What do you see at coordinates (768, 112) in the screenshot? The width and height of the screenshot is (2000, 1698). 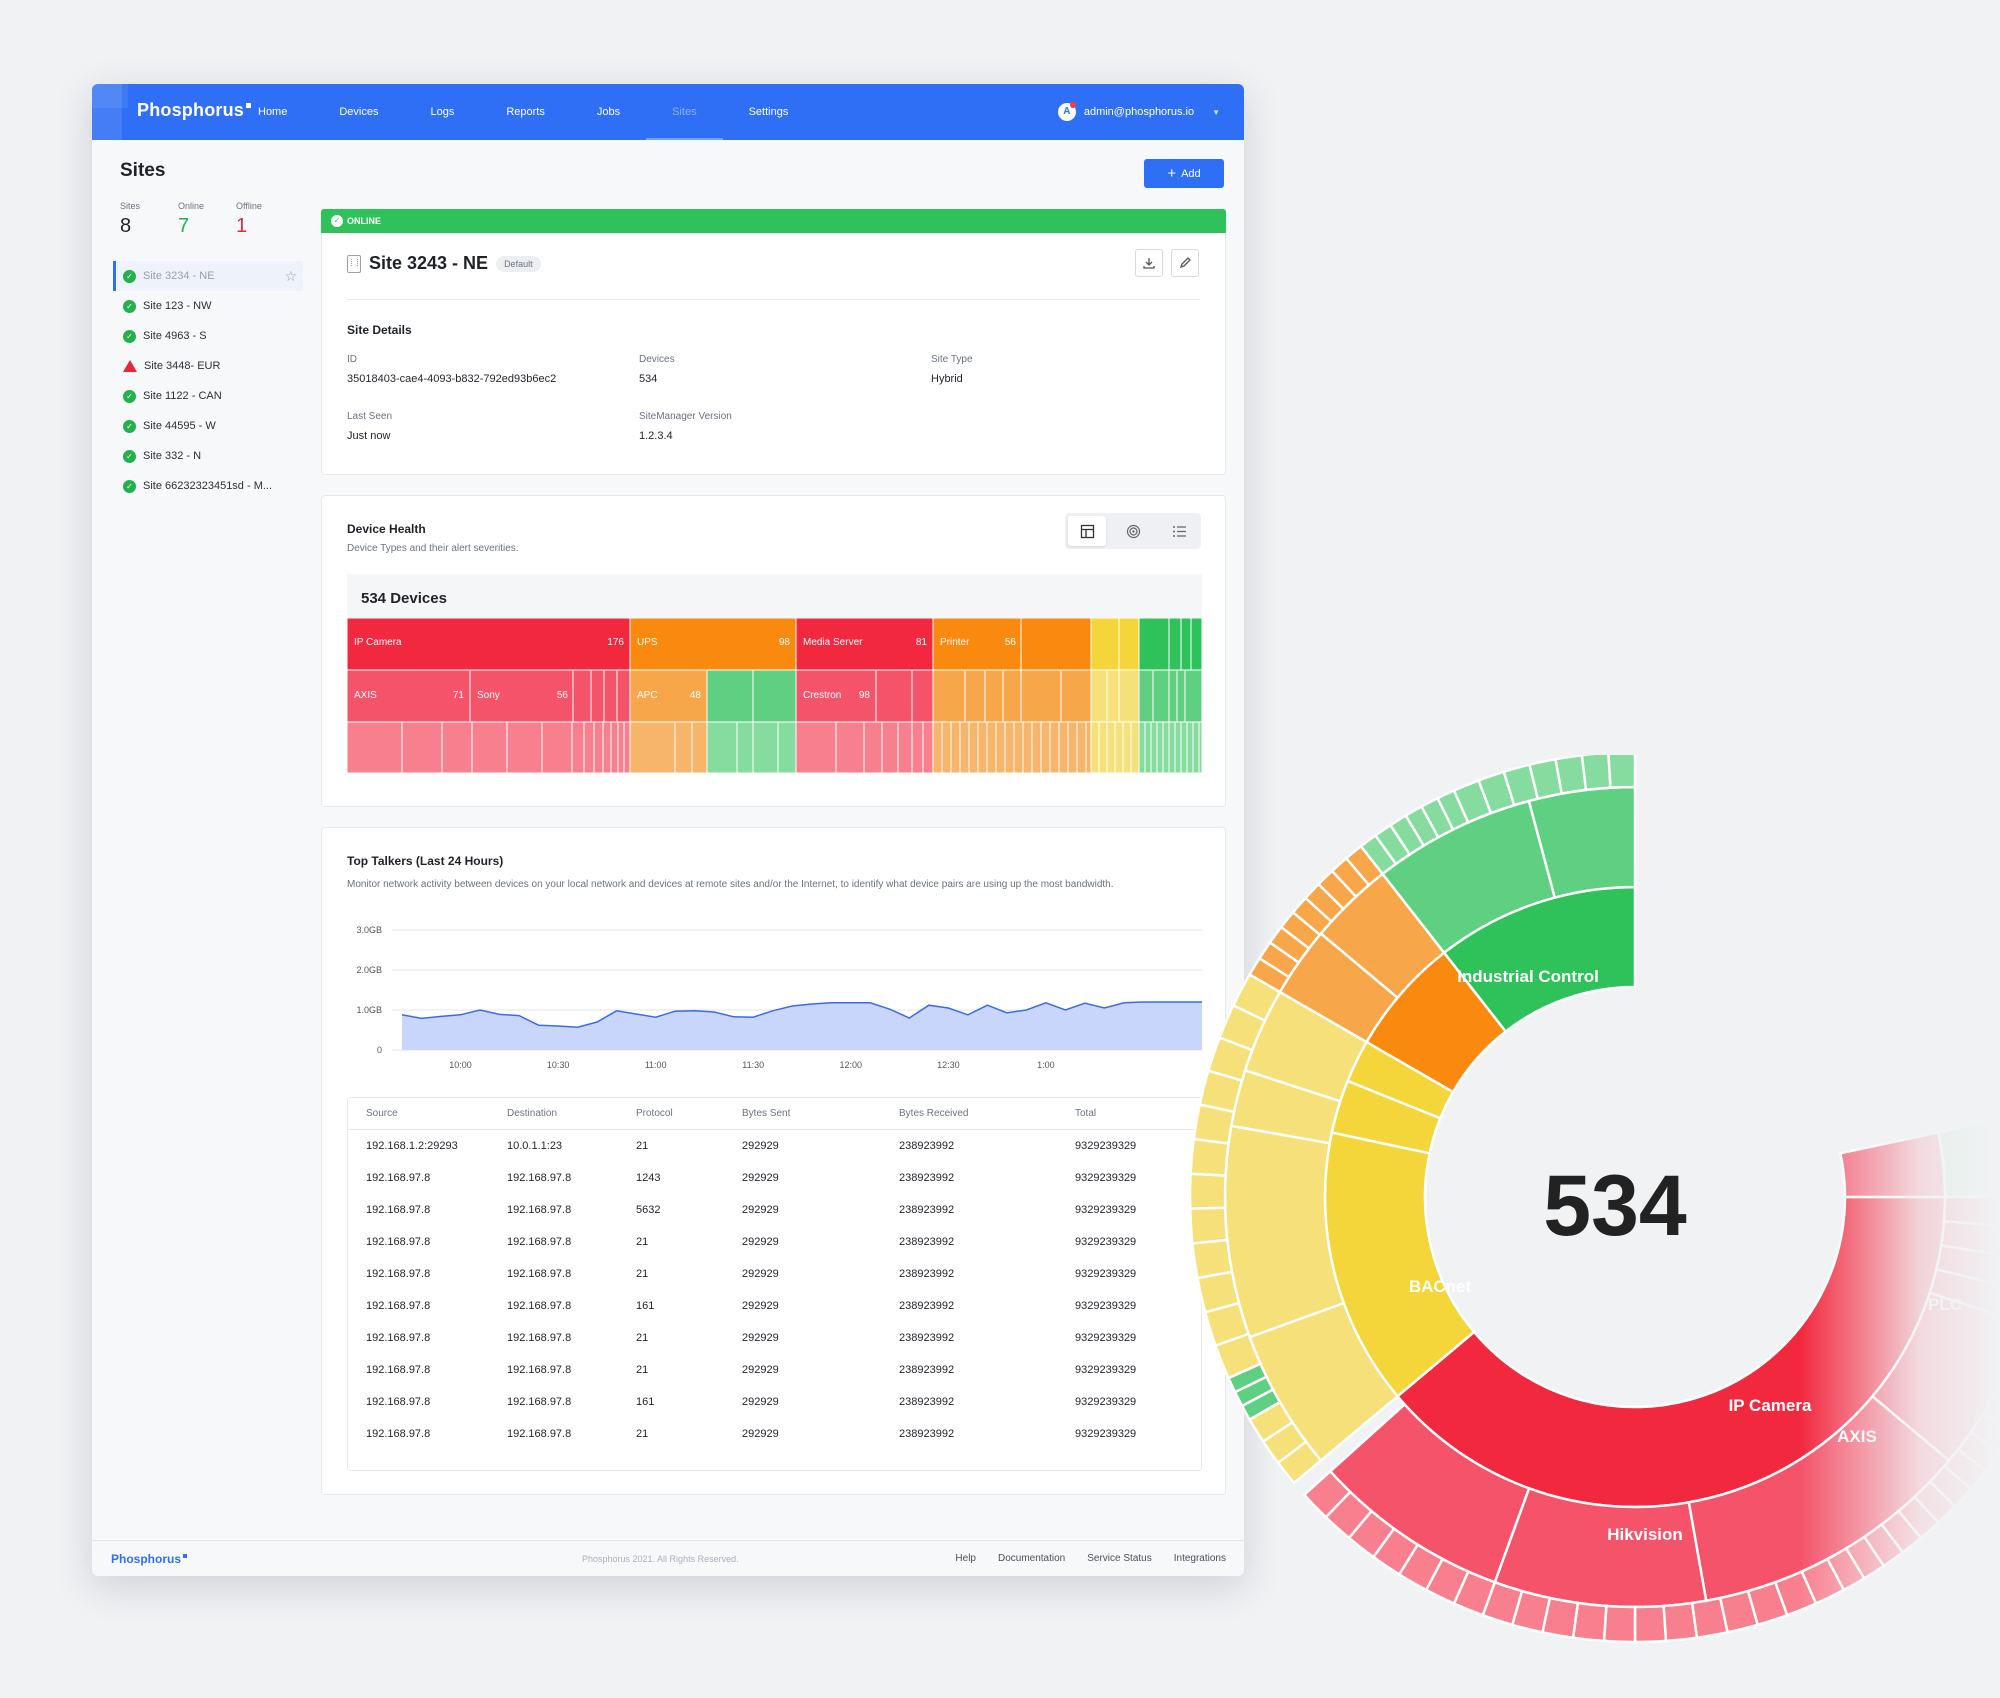 I see `nav-settings: Settings` at bounding box center [768, 112].